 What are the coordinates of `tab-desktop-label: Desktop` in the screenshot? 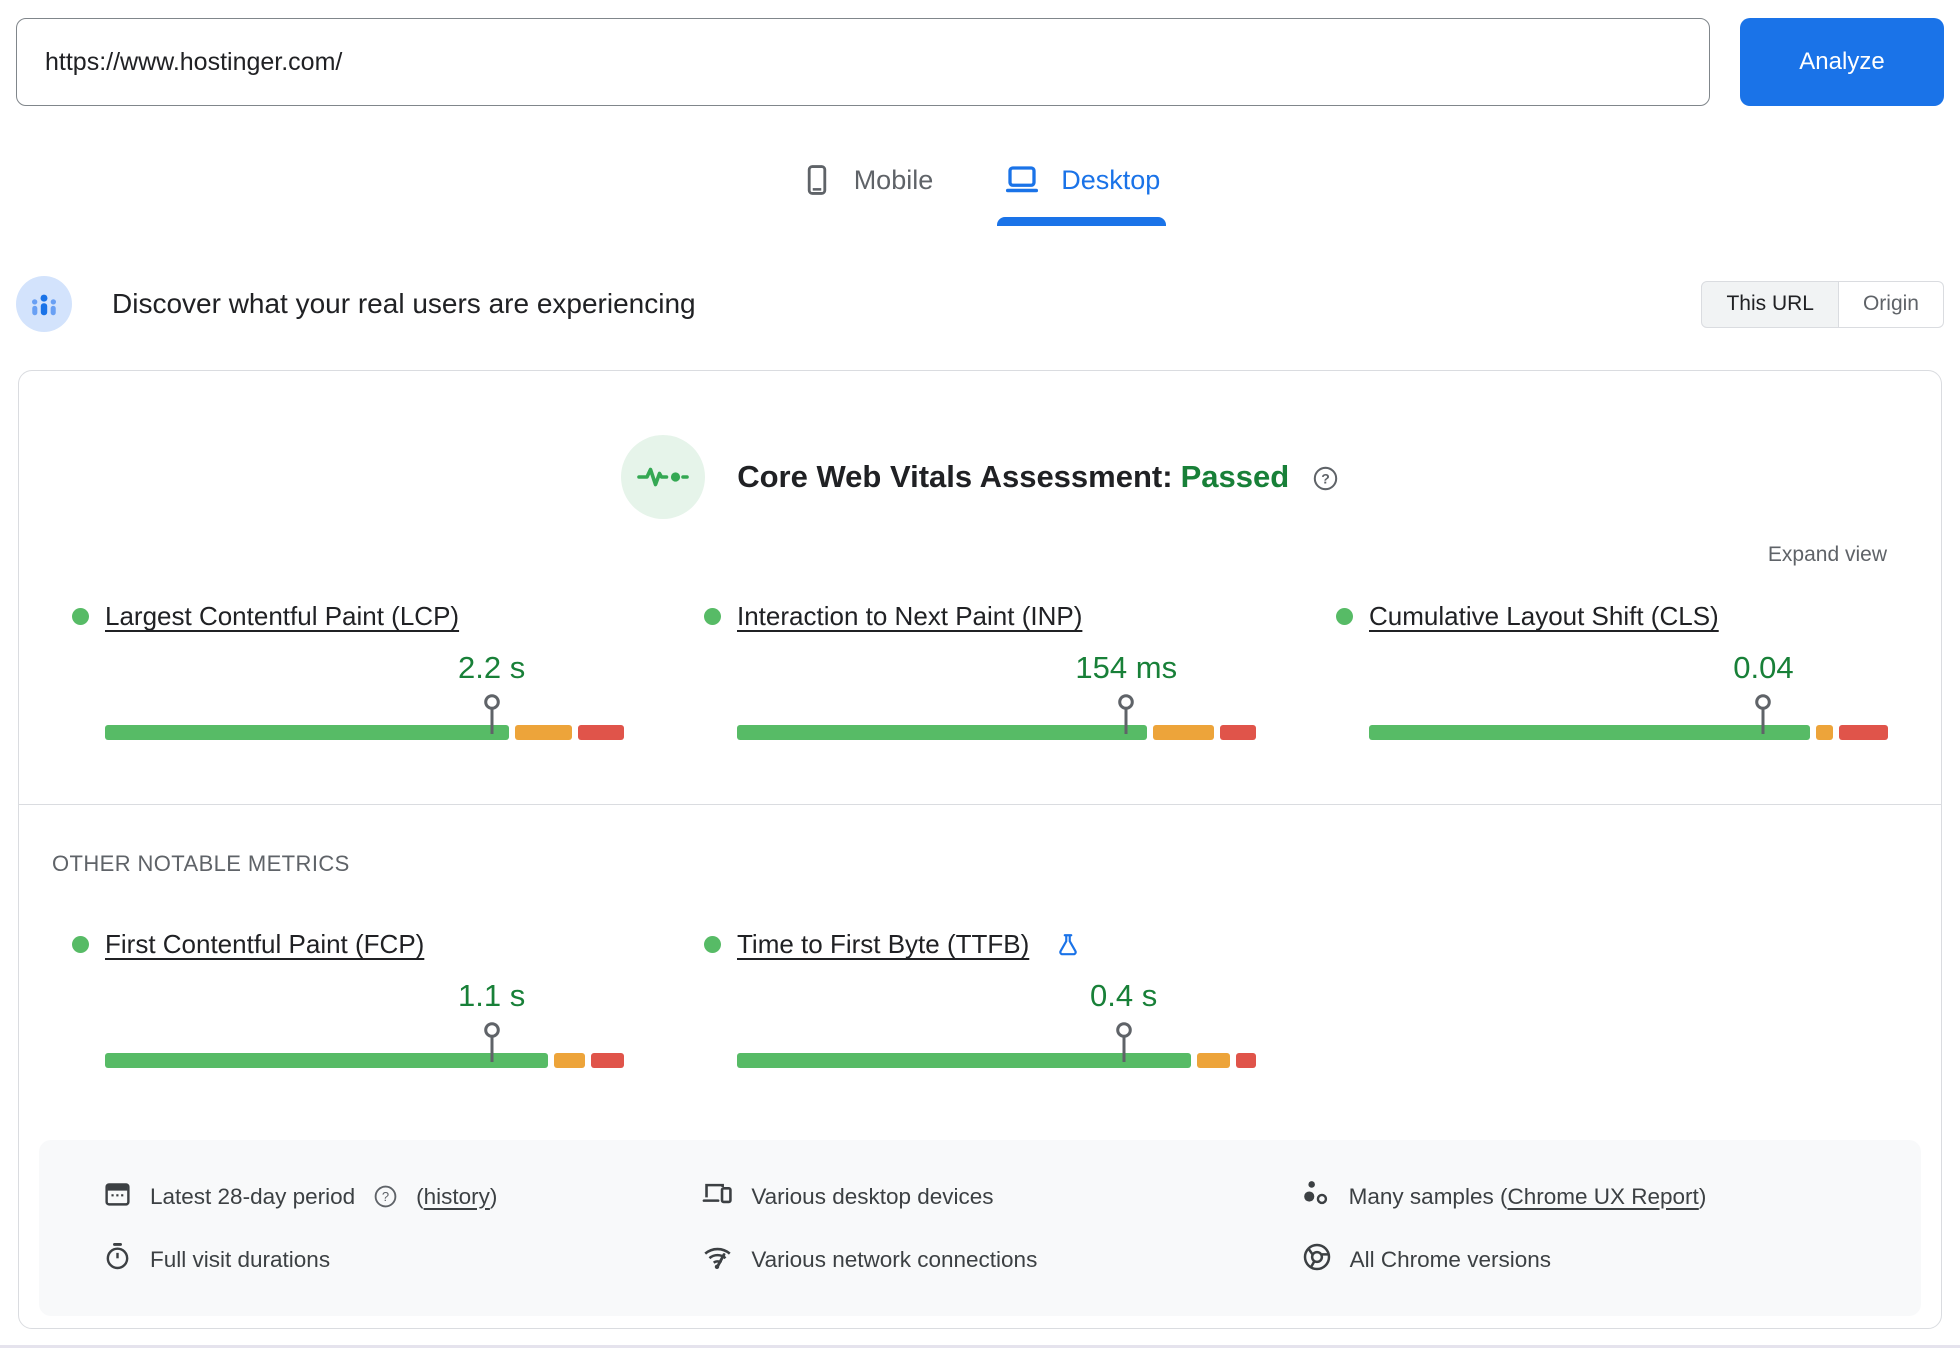 It's located at (1111, 179).